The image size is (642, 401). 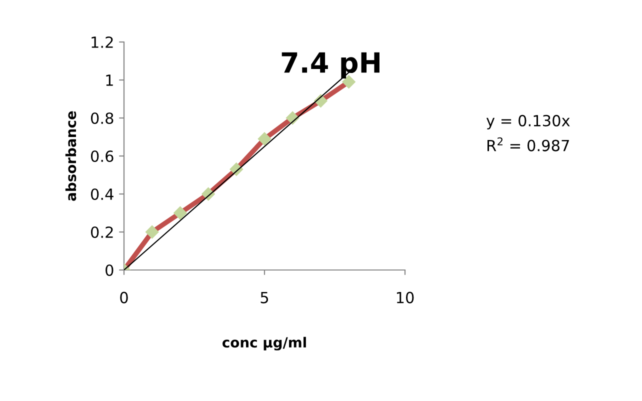 I want to click on y-tick-label: 0.4, so click(x=102, y=194).